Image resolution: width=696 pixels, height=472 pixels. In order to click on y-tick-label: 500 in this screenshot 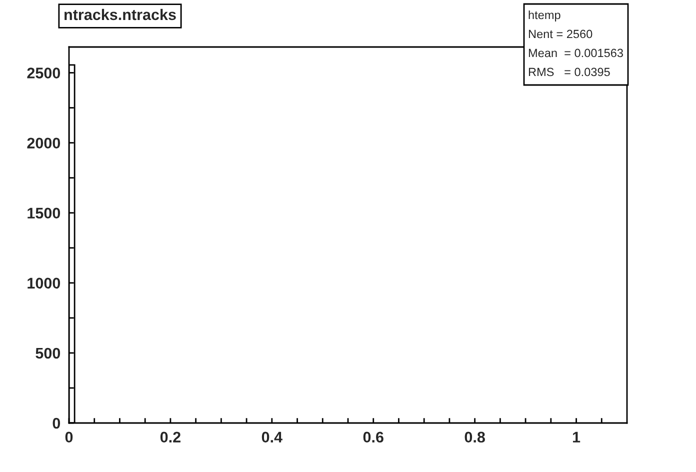, I will do `click(48, 353)`.